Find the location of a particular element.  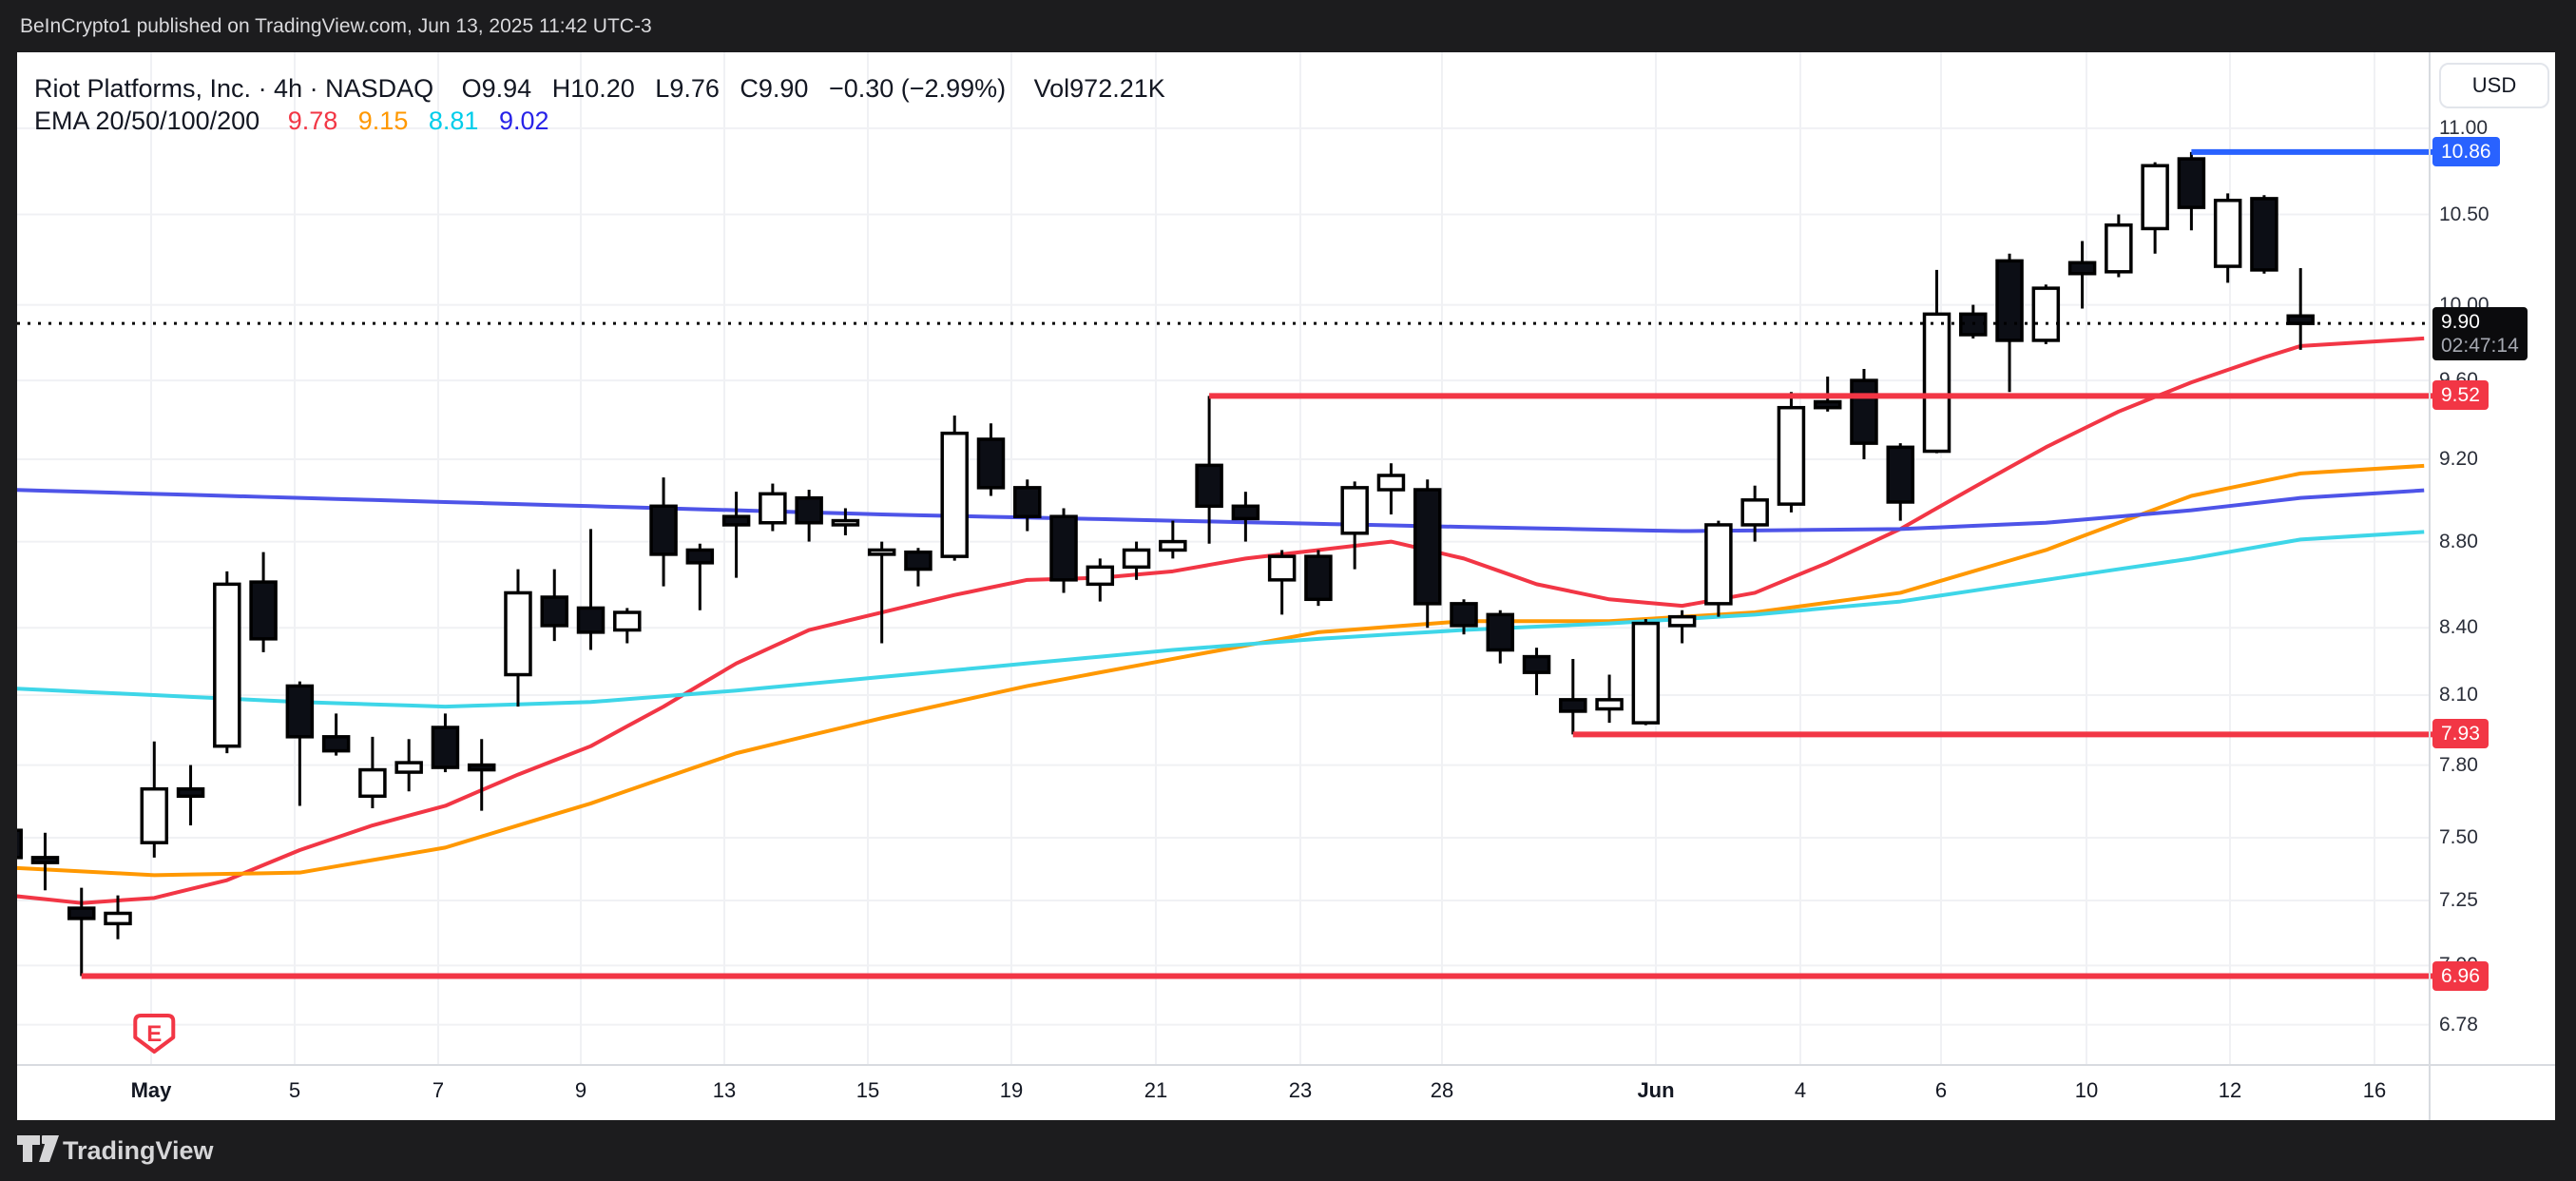

price-label-8.40: 8.40 is located at coordinates (2459, 627).